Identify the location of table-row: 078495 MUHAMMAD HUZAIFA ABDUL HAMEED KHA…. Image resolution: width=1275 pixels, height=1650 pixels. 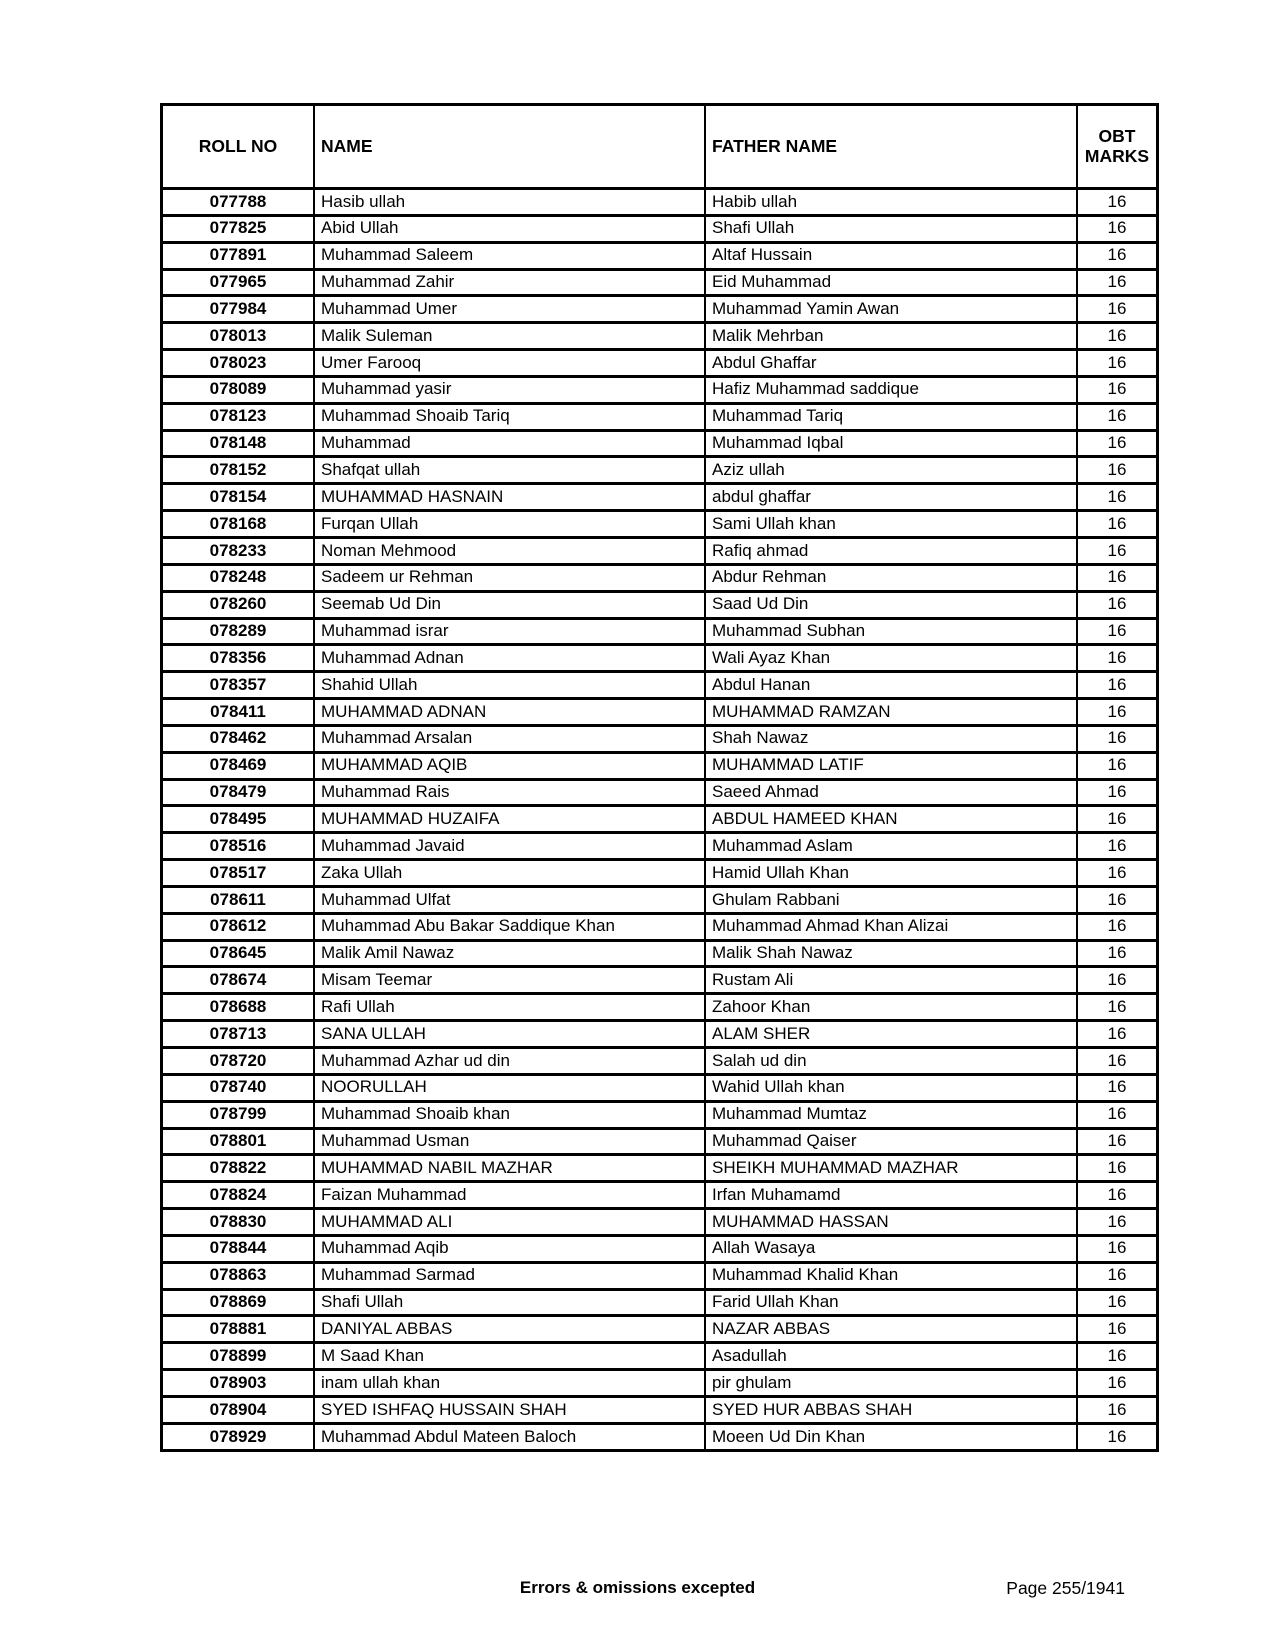
(659, 819).